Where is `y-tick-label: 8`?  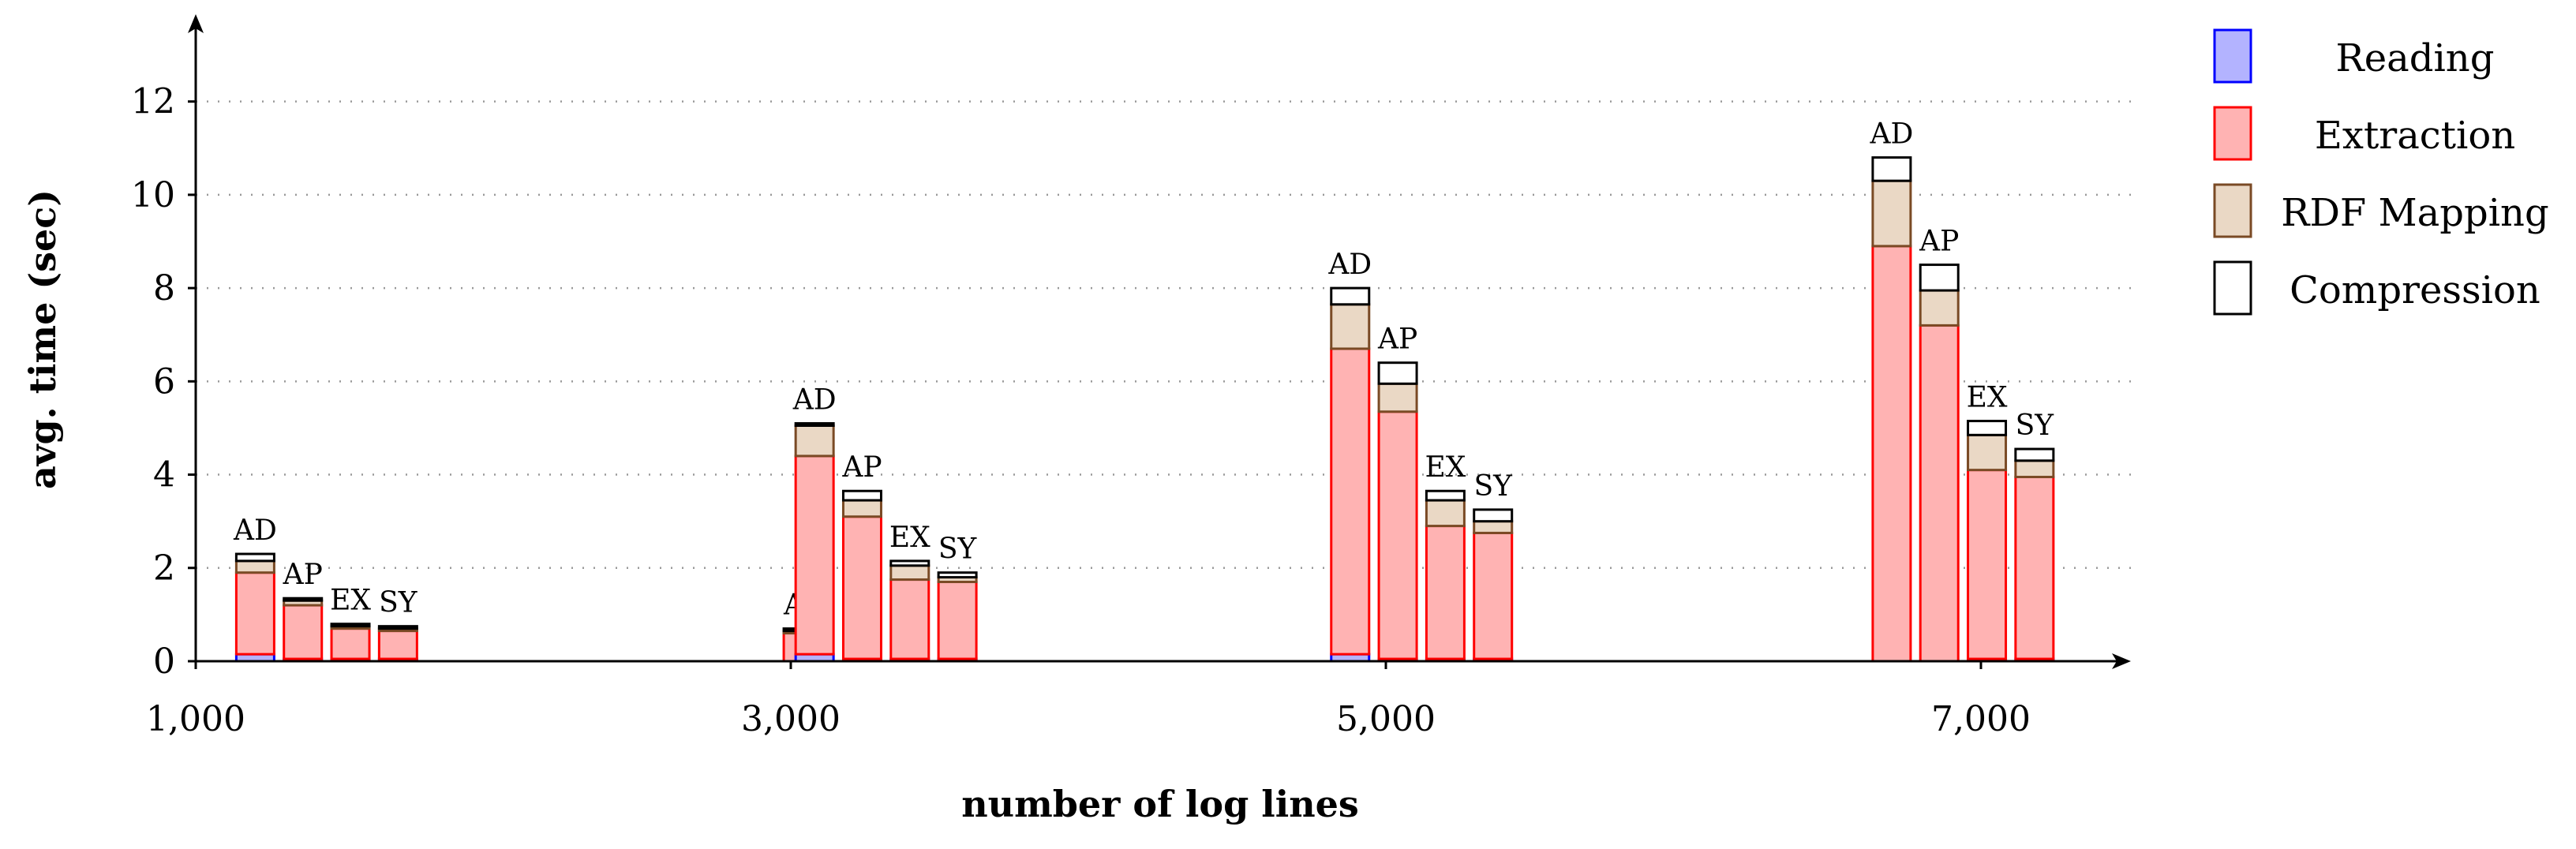 y-tick-label: 8 is located at coordinates (164, 288).